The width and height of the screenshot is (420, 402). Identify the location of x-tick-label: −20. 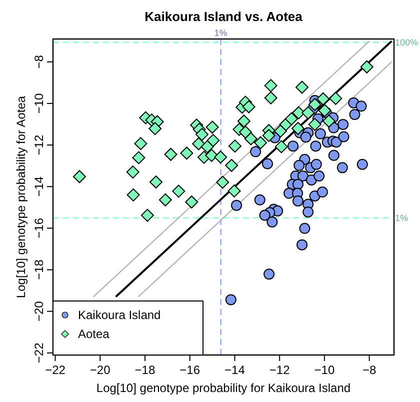
(100, 370).